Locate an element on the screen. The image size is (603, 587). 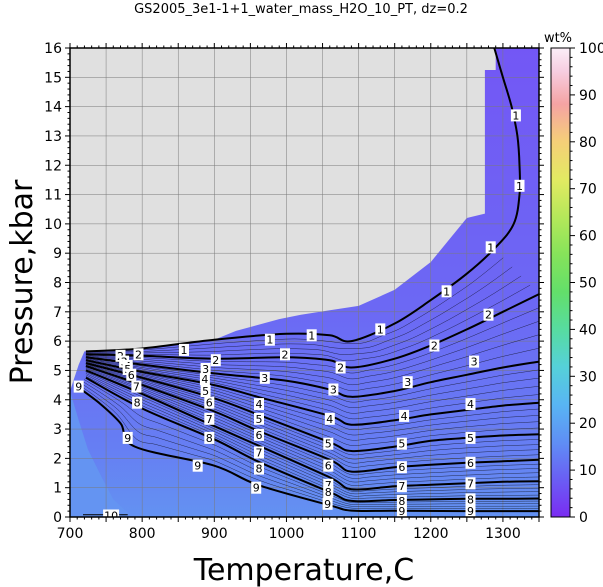
y-tick-label: 3 is located at coordinates (57, 430).